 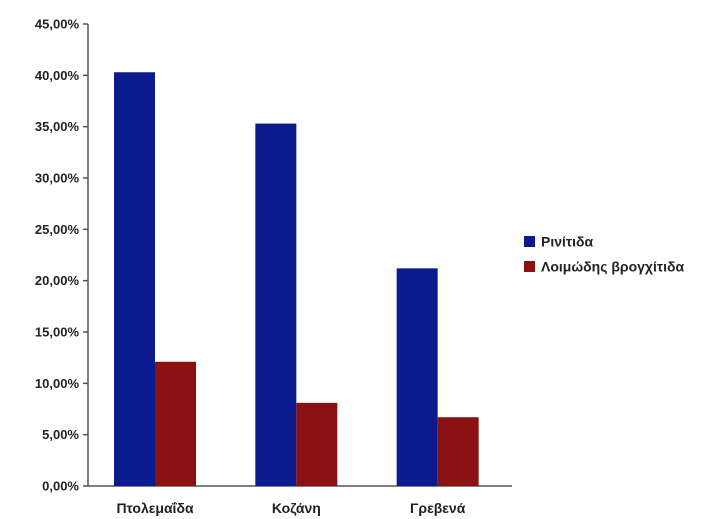 I want to click on y-tick-label: 0,00%, so click(x=60, y=486).